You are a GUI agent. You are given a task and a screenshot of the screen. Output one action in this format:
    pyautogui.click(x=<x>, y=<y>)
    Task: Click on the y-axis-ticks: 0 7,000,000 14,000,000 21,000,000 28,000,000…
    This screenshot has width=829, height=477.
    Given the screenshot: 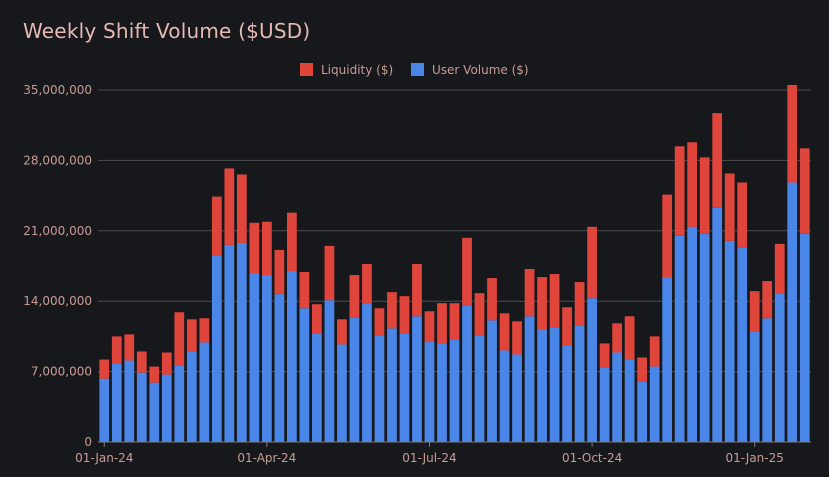 What is the action you would take?
    pyautogui.click(x=57, y=266)
    